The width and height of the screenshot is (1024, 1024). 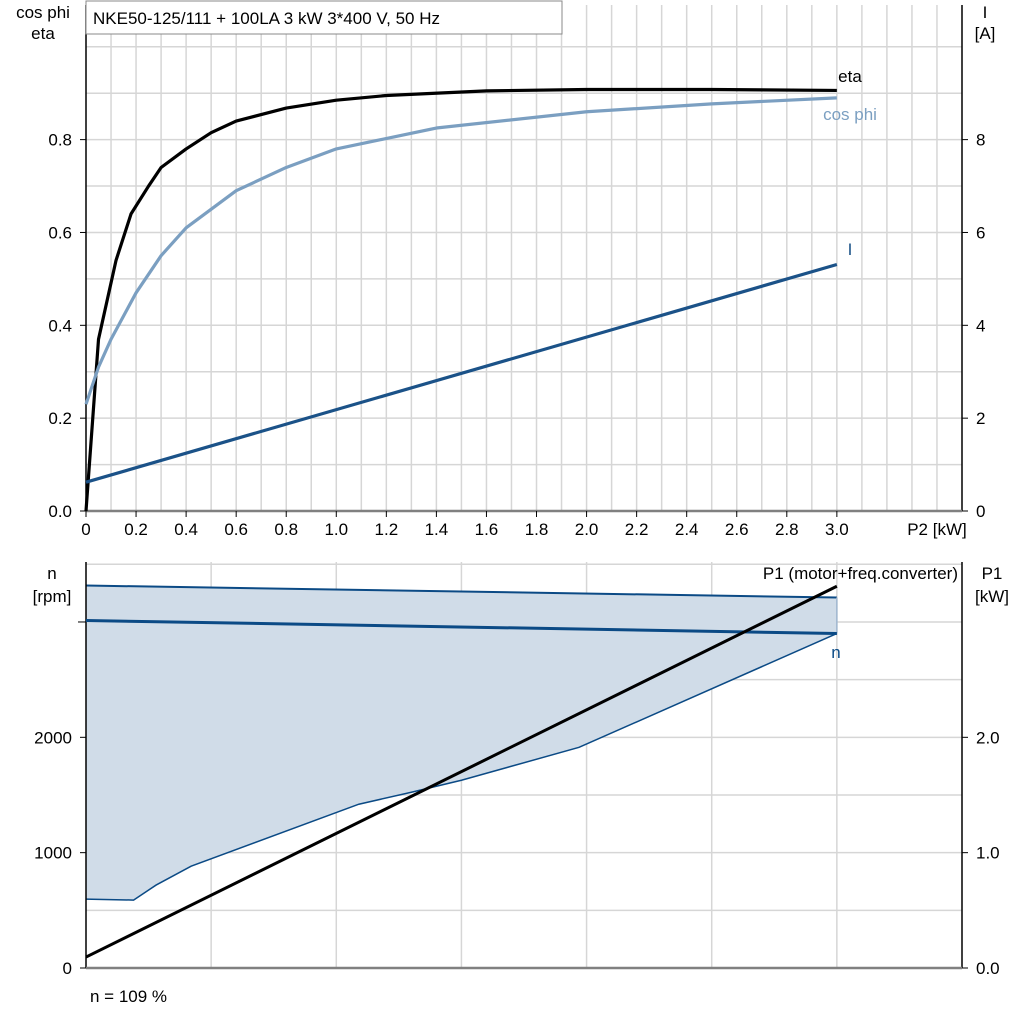 What do you see at coordinates (992, 573) in the screenshot?
I see `y2-axis-label: P1` at bounding box center [992, 573].